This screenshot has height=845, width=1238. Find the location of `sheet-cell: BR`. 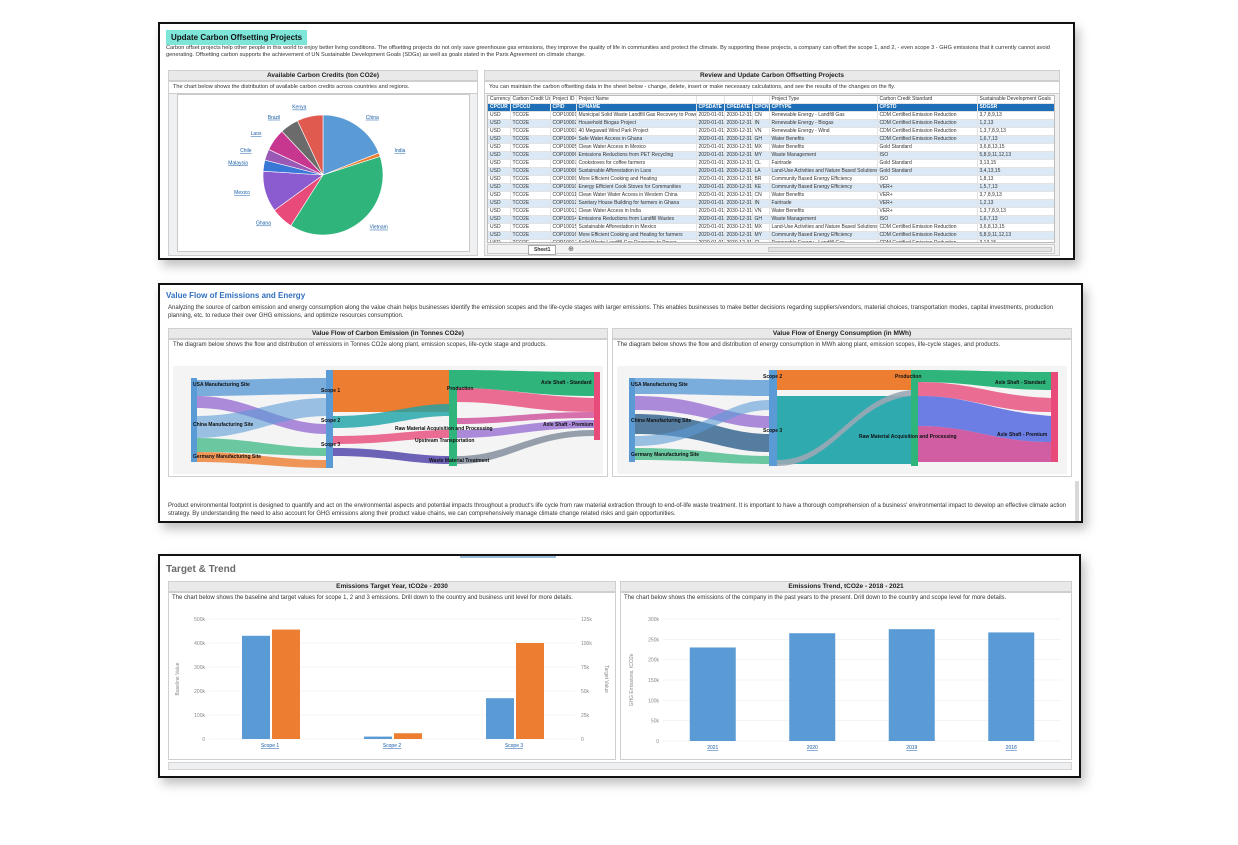

sheet-cell: BR is located at coordinates (761, 179).